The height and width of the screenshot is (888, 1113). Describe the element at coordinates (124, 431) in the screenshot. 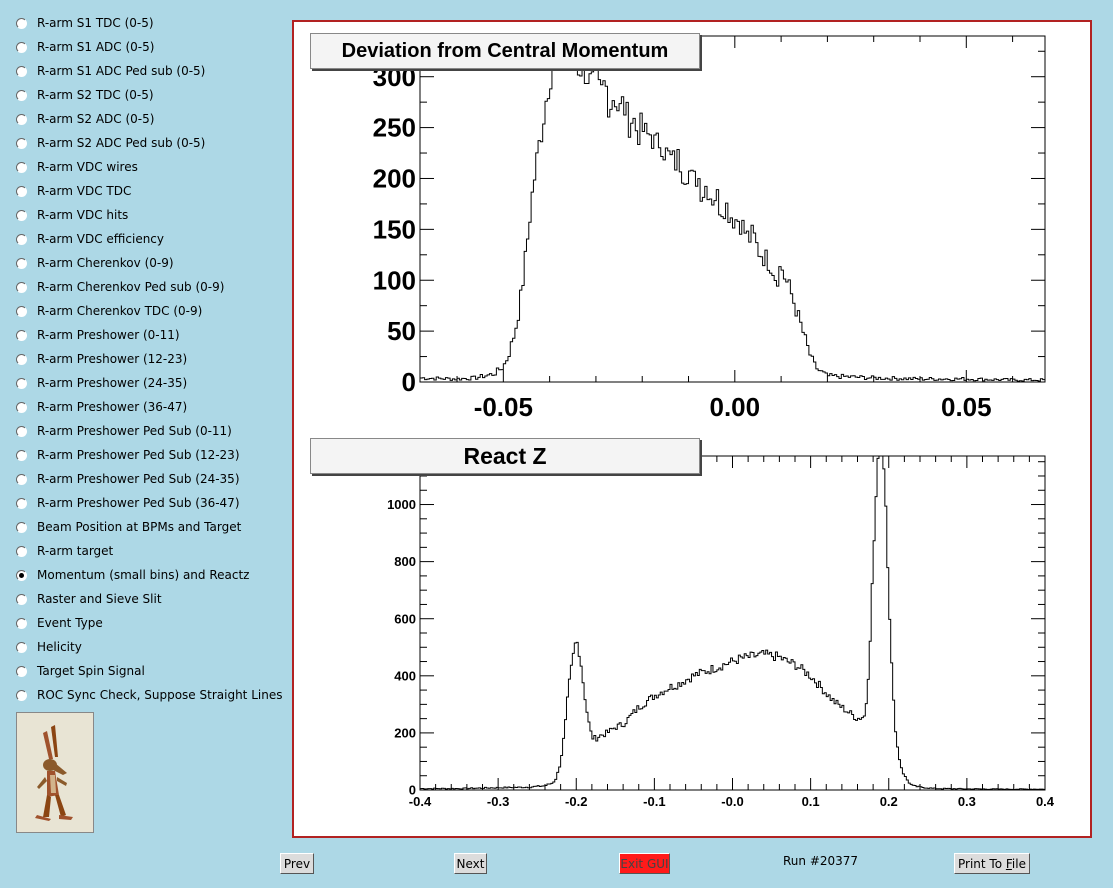

I see `plot-option-radio: R-arm Preshower Ped Sub (0-11)` at that location.